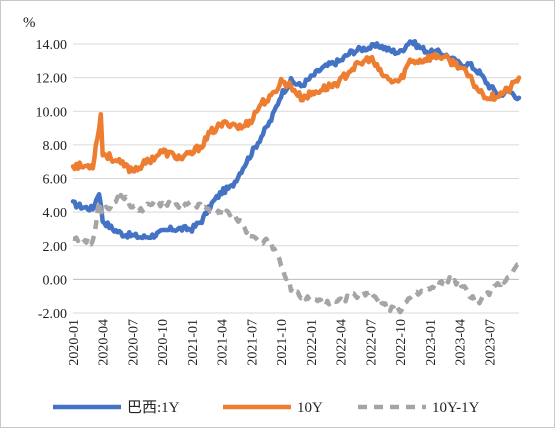 This screenshot has height=428, width=555. I want to click on x-tick-label: 2023-04, so click(461, 342).